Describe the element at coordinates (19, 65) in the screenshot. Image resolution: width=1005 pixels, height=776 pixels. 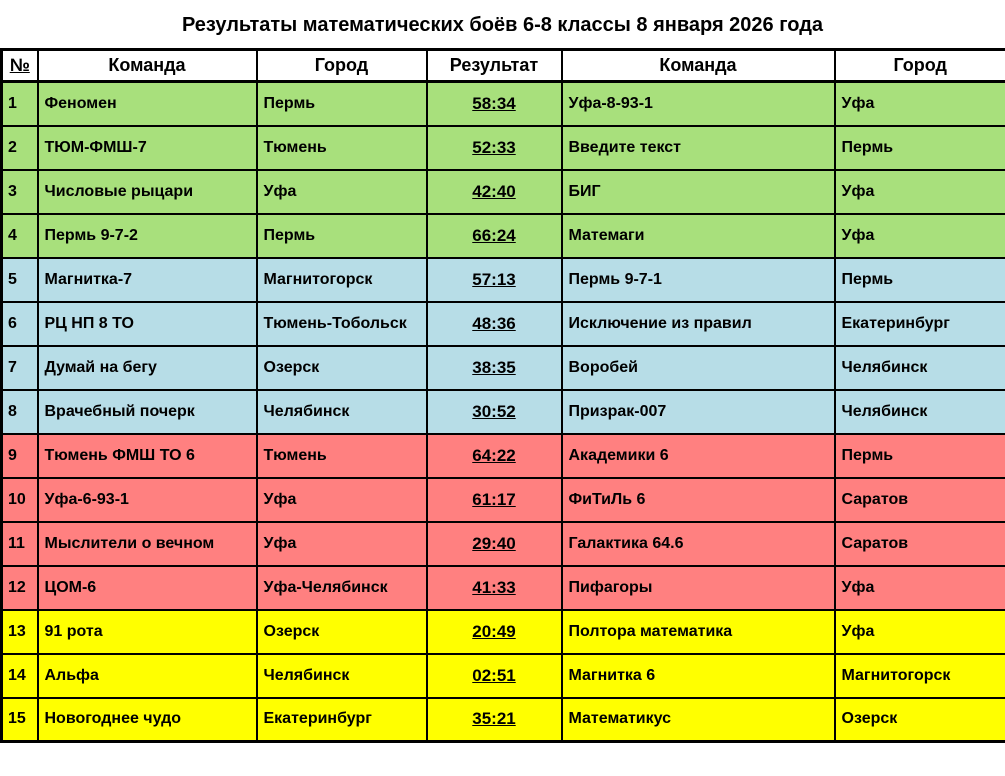
I see `column-header-number: №` at that location.